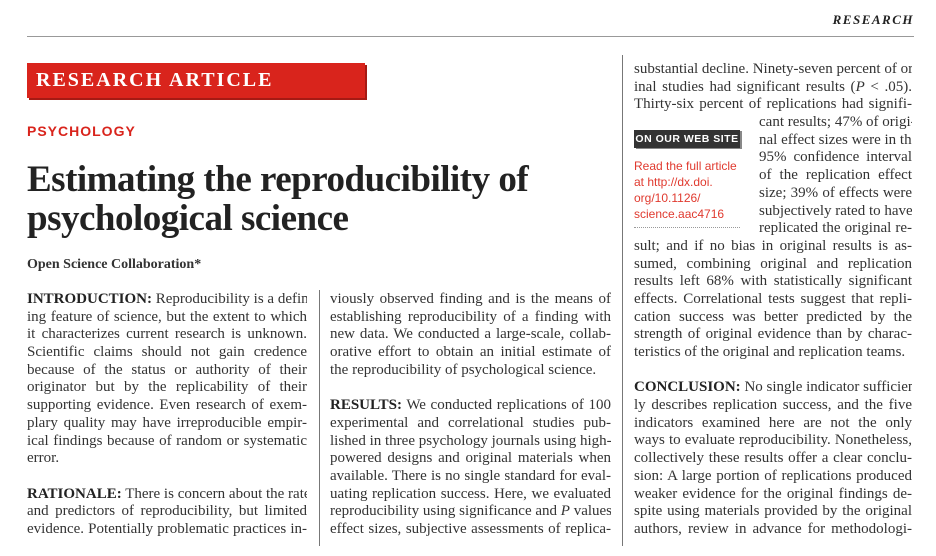  Describe the element at coordinates (687, 387) in the screenshot. I see `section-lead: CONCLUSION:` at that location.